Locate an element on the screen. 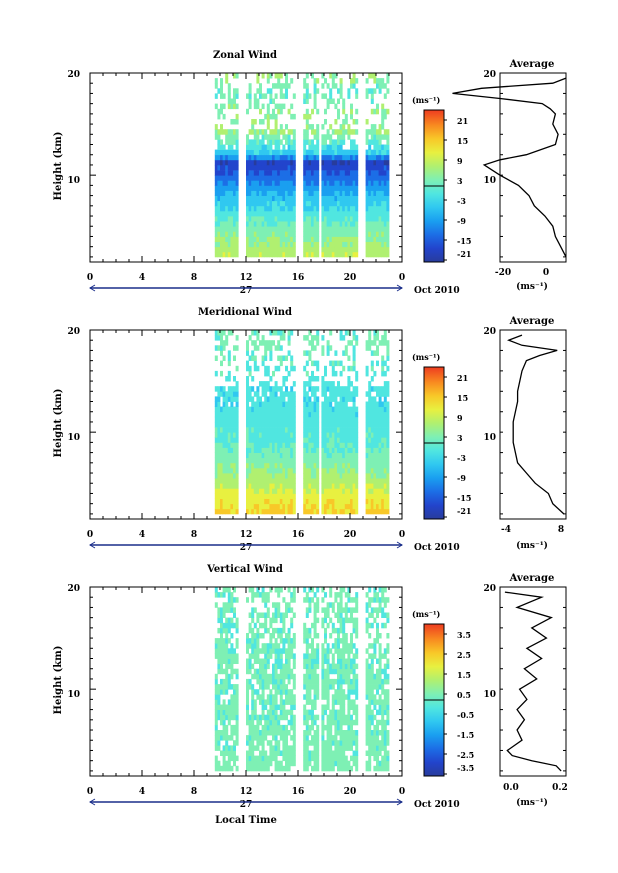 The width and height of the screenshot is (618, 873). colorbar-unit: (ms⁻¹) is located at coordinates (426, 357).